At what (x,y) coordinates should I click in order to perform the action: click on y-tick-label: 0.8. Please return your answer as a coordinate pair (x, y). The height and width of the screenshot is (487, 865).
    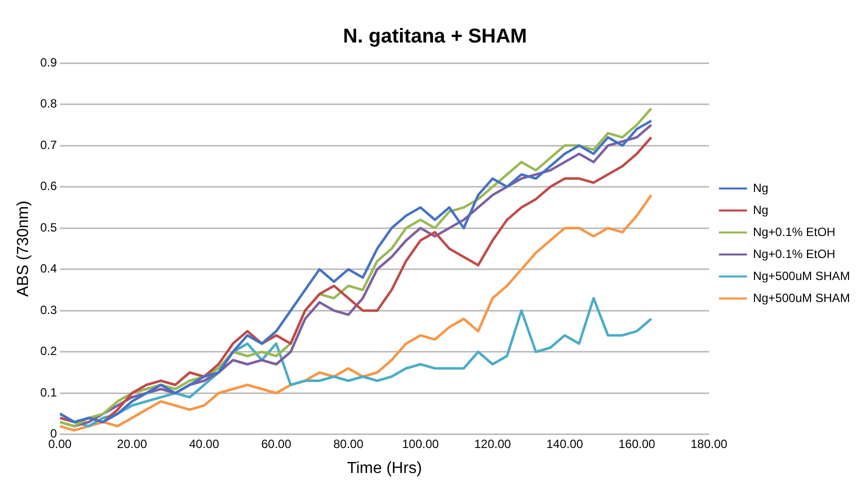
    Looking at the image, I should click on (49, 103).